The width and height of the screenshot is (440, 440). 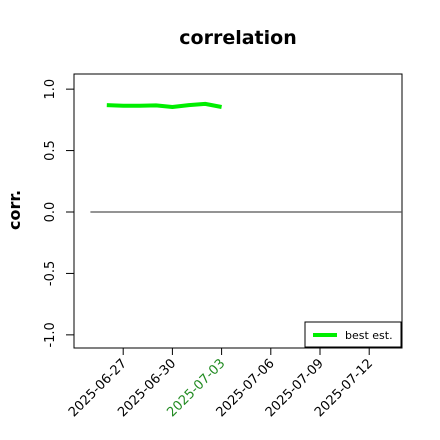 What do you see at coordinates (59, 213) in the screenshot?
I see `y-axis: -1.0 -0.5 0.0 0.5 1.0` at bounding box center [59, 213].